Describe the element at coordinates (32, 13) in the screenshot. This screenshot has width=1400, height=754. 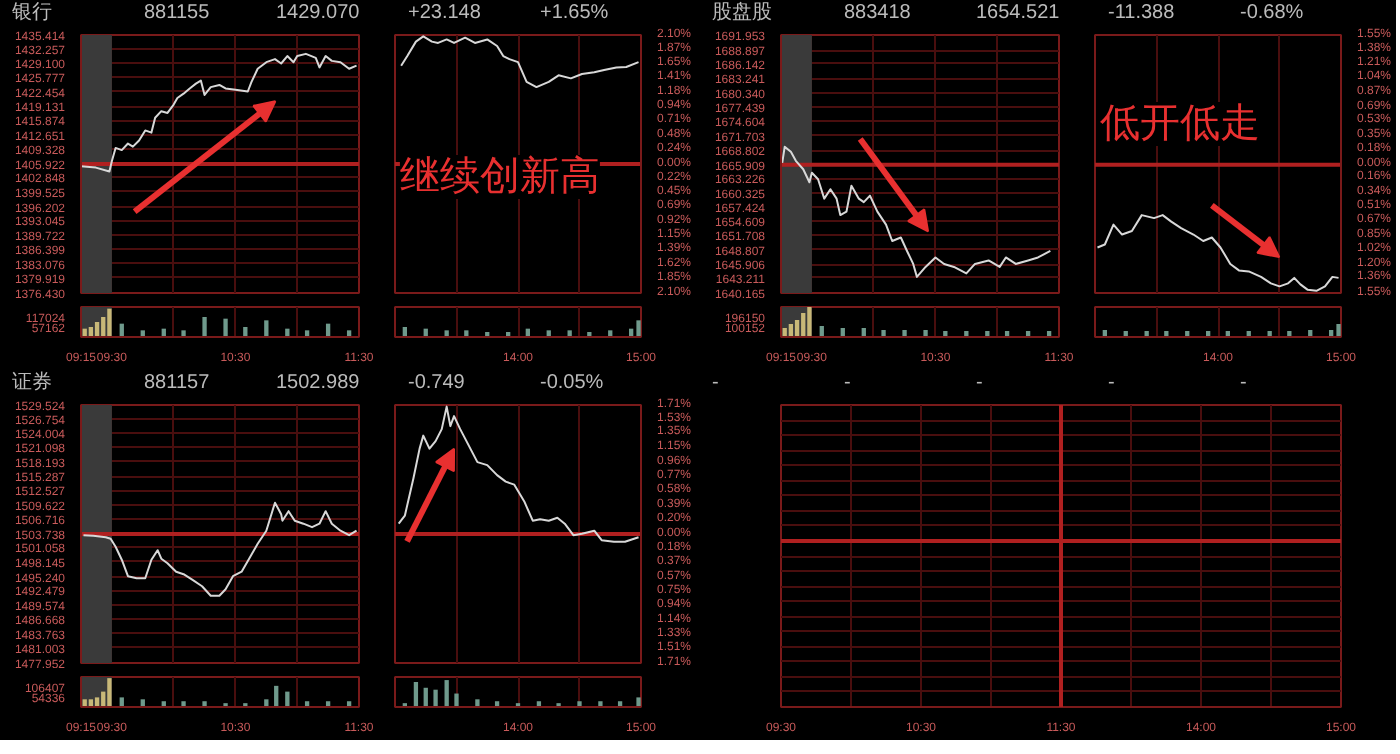
I see `chart-title: 银行` at that location.